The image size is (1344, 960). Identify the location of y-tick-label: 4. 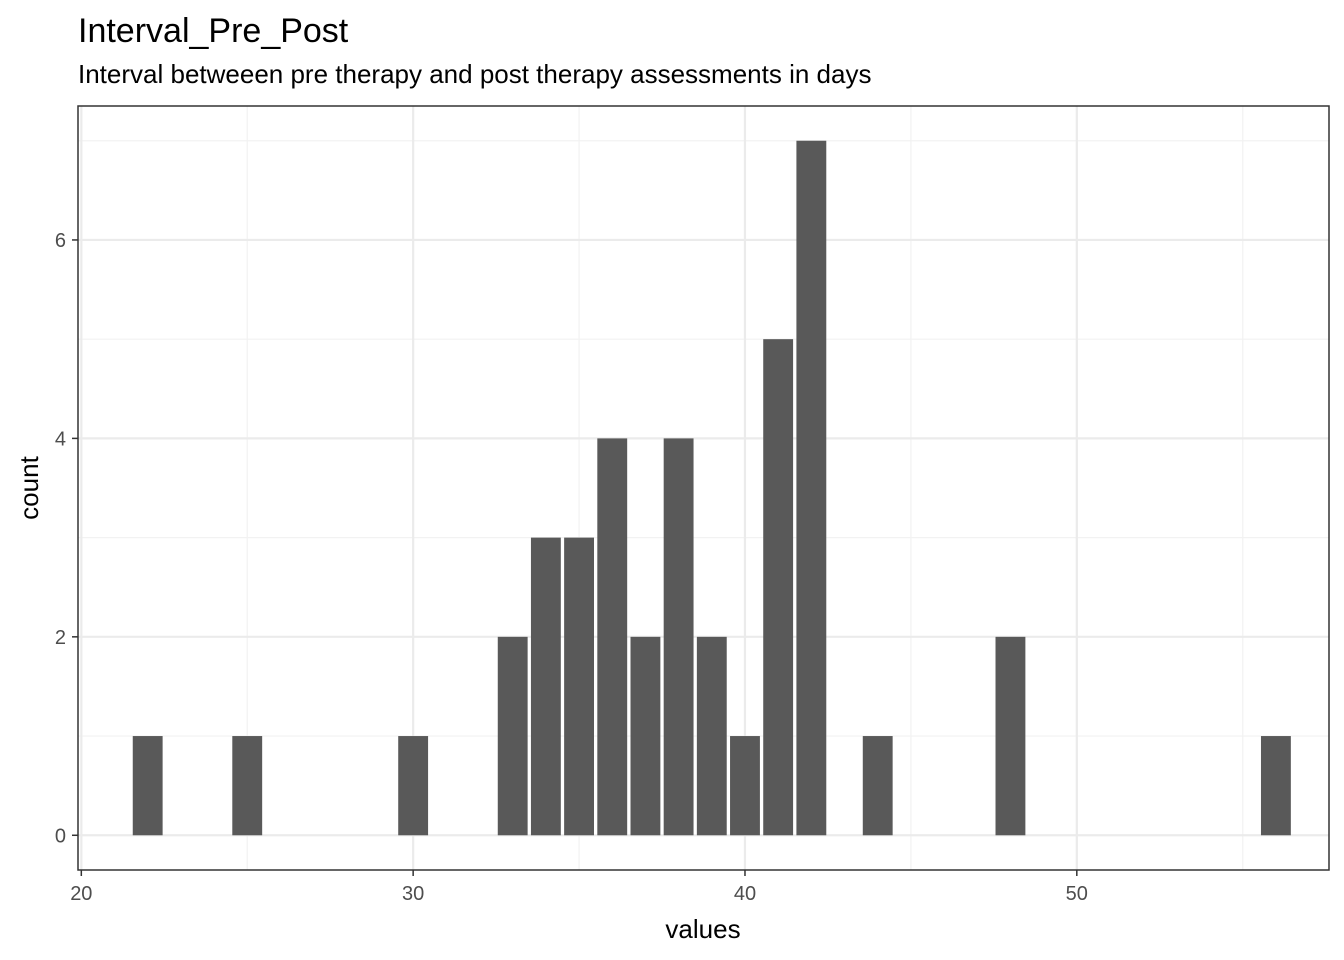
(60, 439).